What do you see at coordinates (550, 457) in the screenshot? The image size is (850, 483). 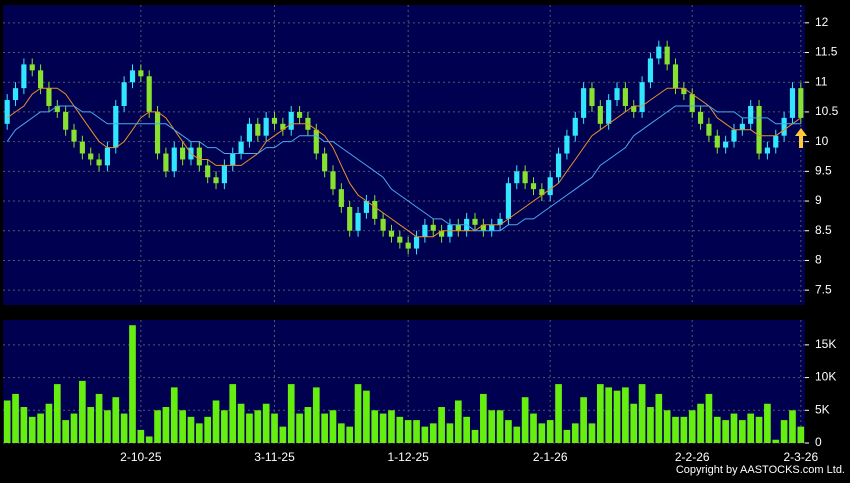 I see `x-tick-label: 2-1-26` at bounding box center [550, 457].